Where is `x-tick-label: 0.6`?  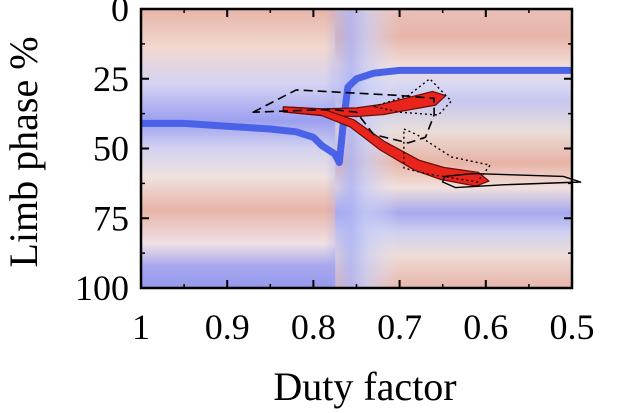 x-tick-label: 0.6 is located at coordinates (485, 327).